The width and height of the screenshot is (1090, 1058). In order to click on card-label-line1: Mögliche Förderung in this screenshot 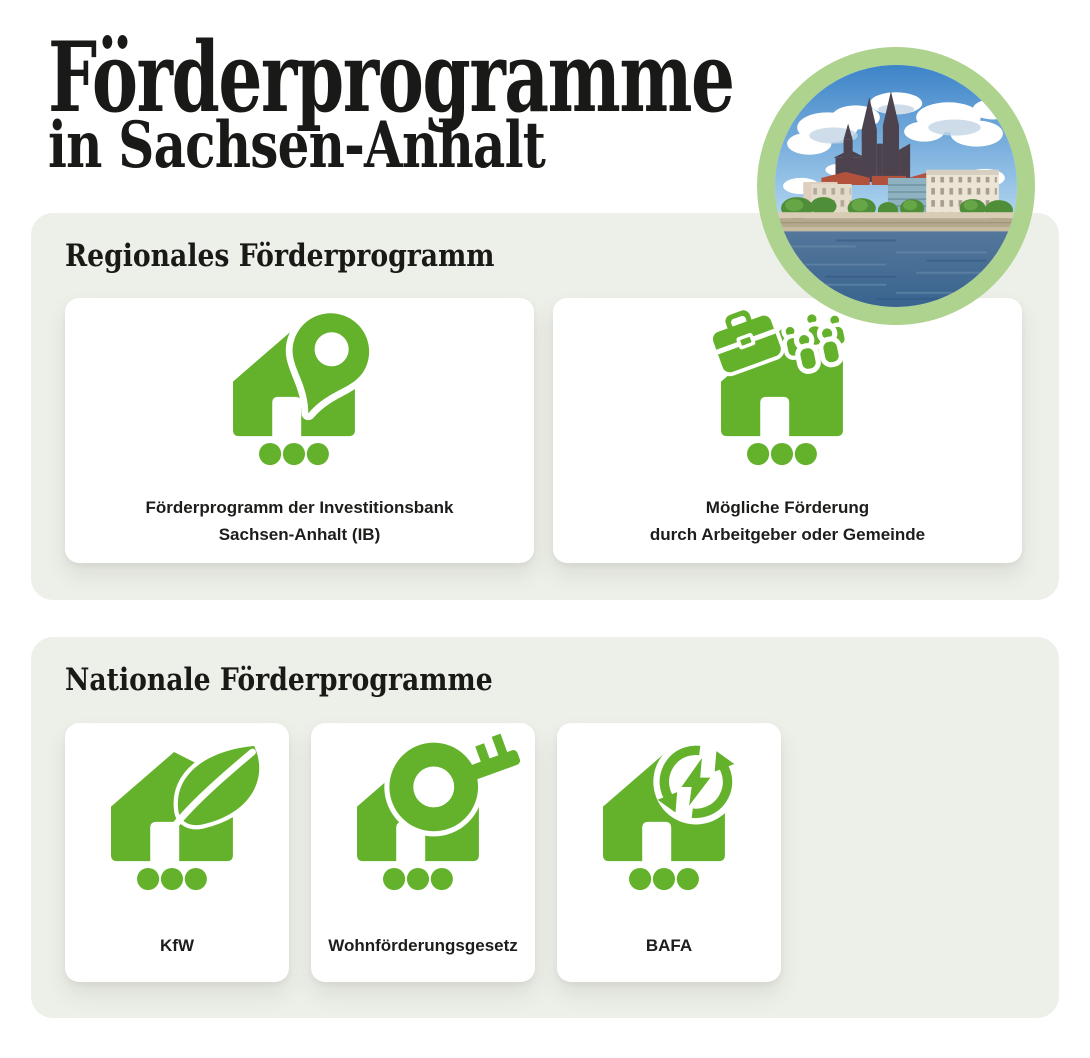, I will do `click(787, 507)`.